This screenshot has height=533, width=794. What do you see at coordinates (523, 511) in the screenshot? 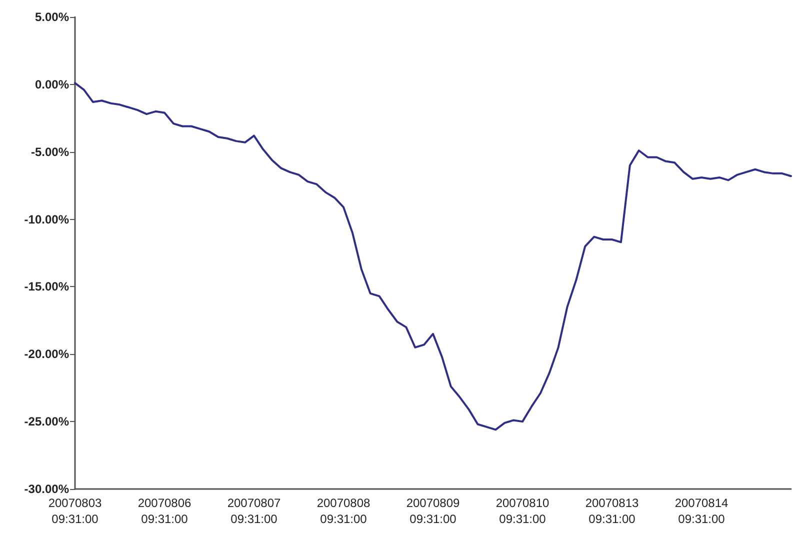
I see `x-tick-label: 20070810 09:31:00` at bounding box center [523, 511].